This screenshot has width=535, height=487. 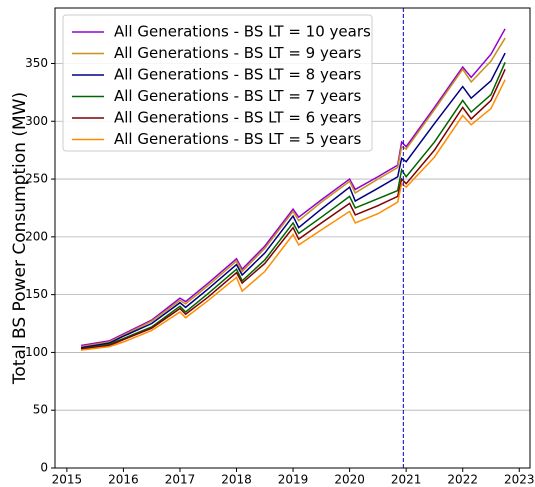 I want to click on legend-label: All Generations - BS LT = 10 years, so click(x=242, y=32).